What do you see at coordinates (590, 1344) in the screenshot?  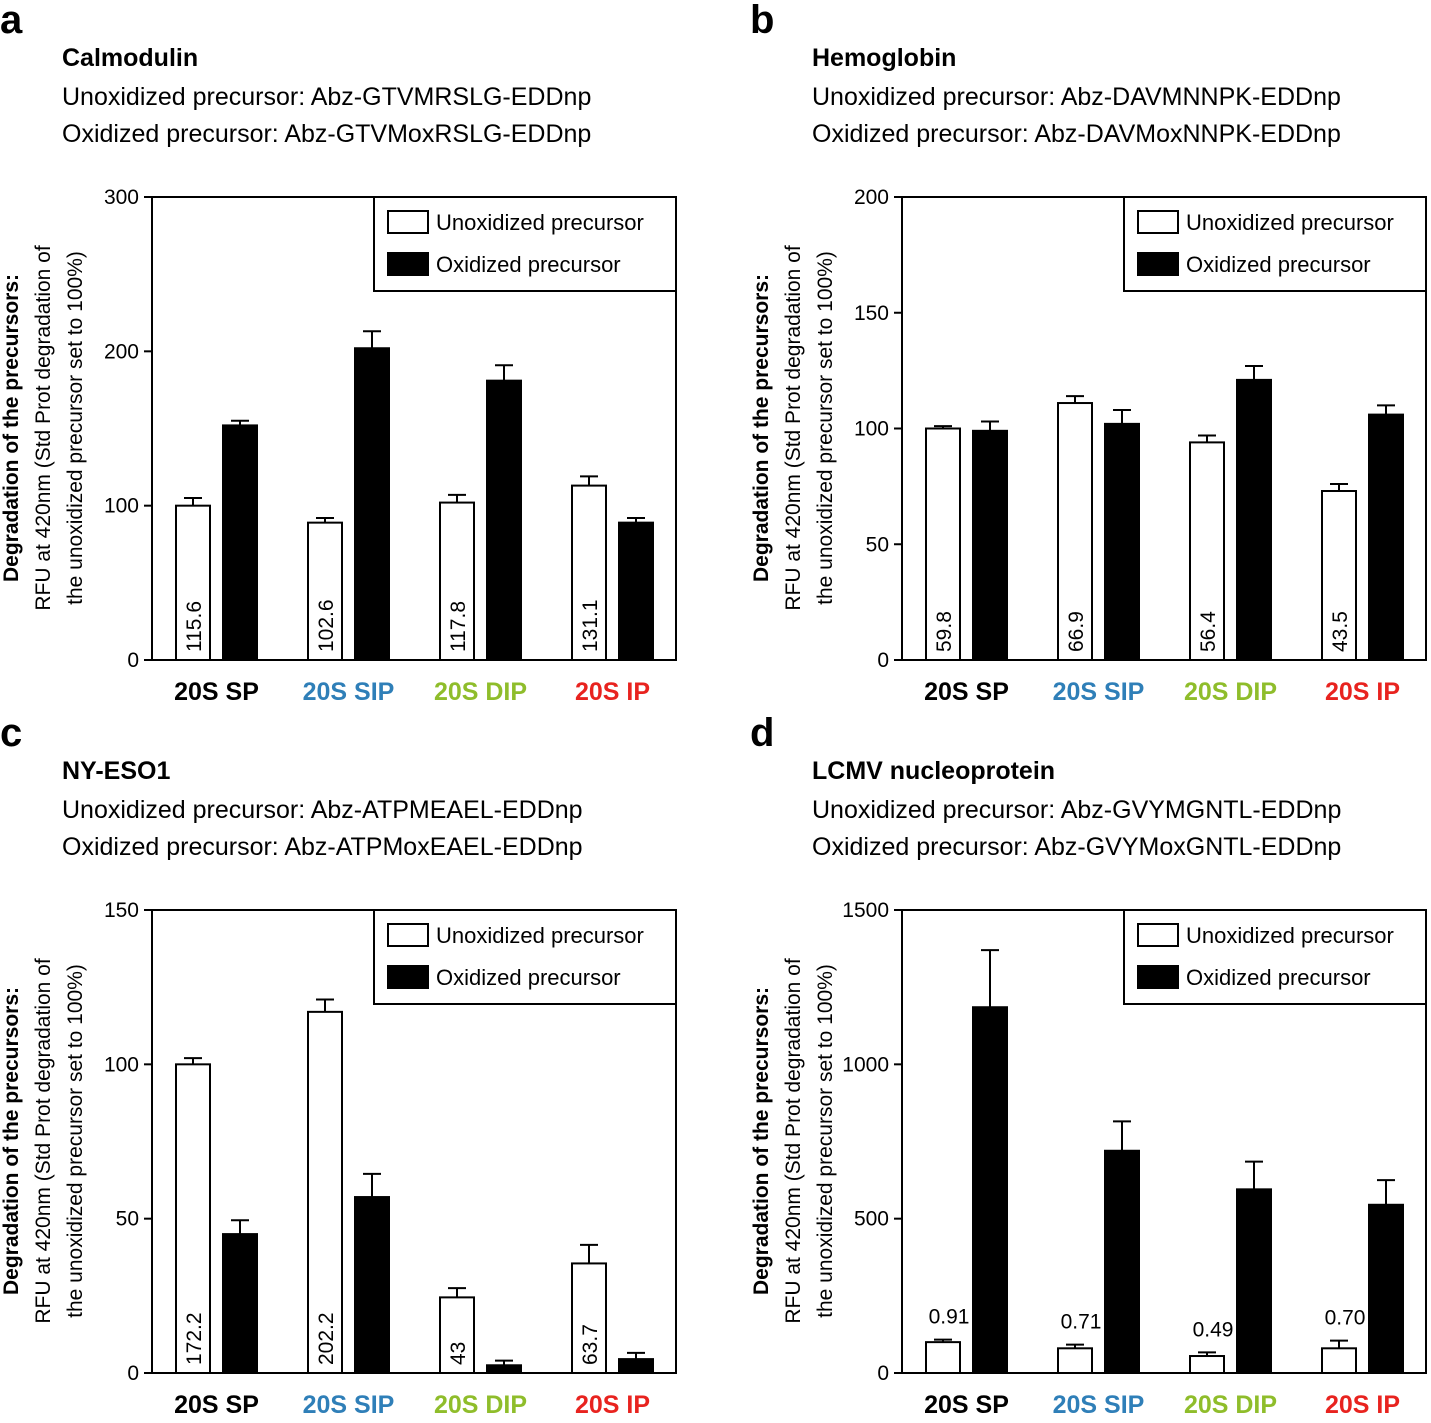 I see `bar-value-label: 63.7` at bounding box center [590, 1344].